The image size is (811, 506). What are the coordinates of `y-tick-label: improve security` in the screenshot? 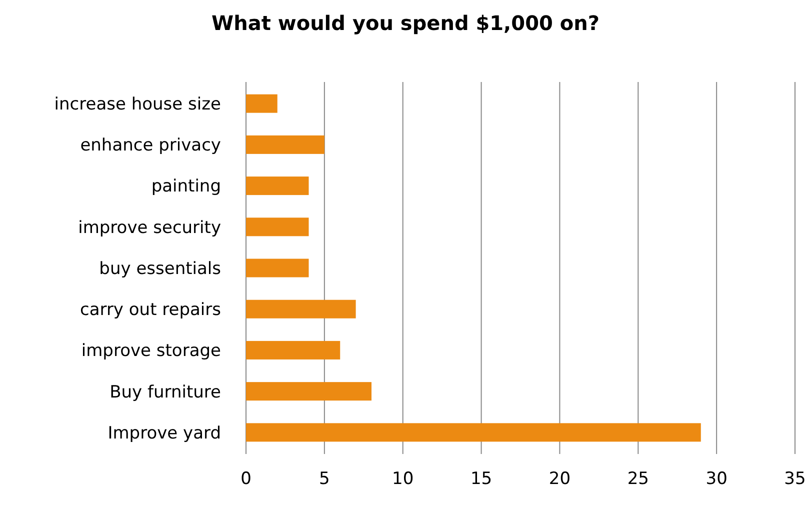 It's located at (149, 228).